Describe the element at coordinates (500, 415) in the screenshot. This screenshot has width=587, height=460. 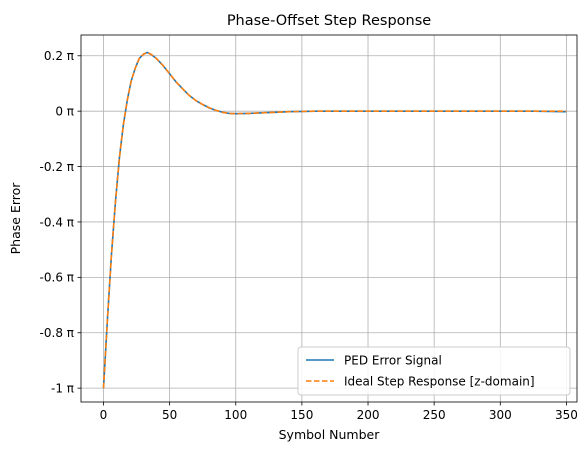
I see `x-tick-label: 300` at that location.